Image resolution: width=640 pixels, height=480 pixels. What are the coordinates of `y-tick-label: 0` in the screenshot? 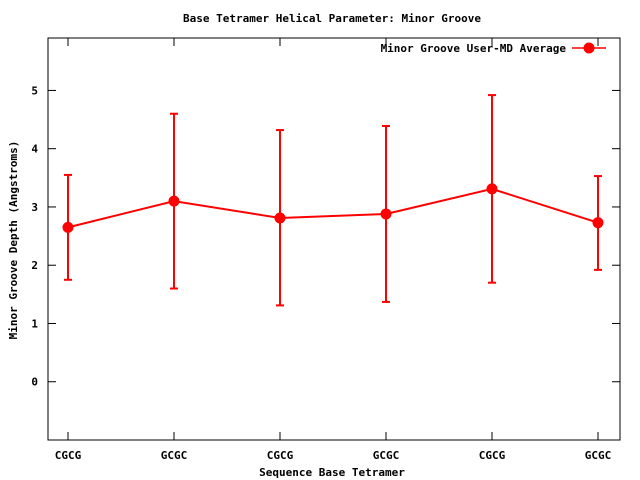 It's located at (34, 382).